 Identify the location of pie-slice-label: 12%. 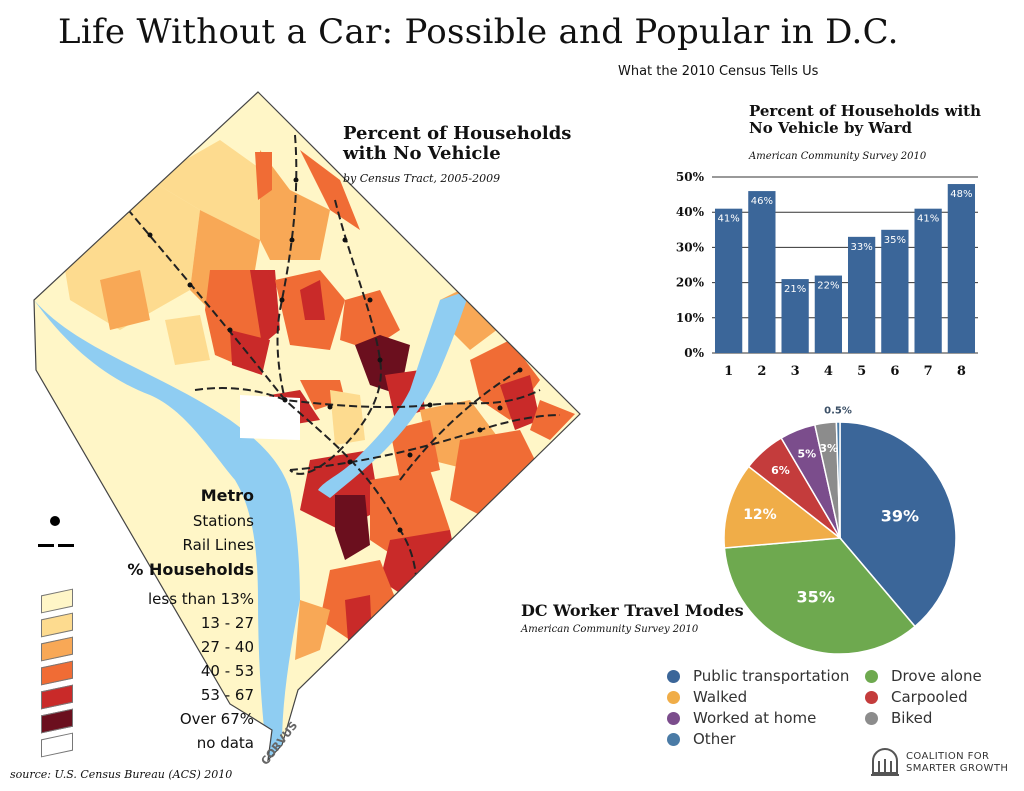
(760, 515).